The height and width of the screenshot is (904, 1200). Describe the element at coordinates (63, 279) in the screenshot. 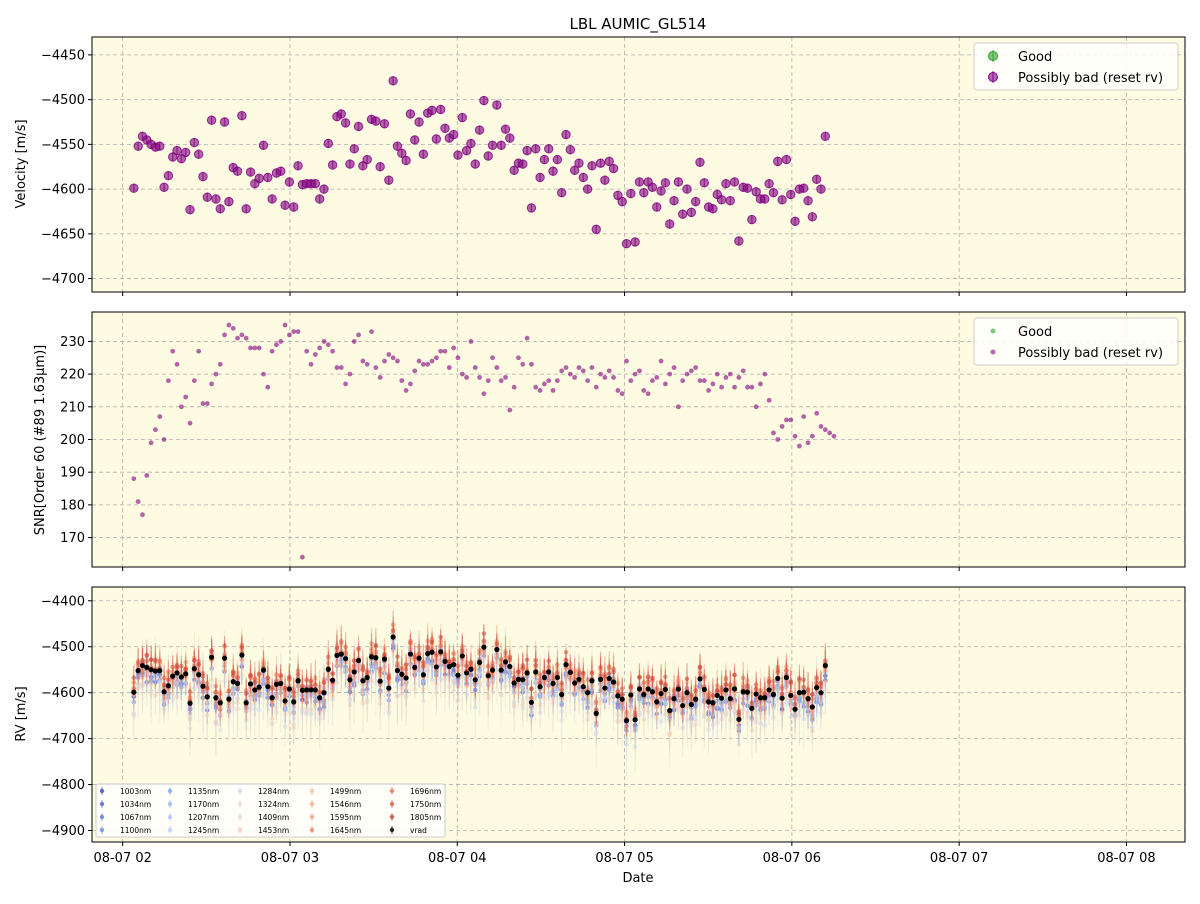

I see `y-tick-label: −4700` at that location.